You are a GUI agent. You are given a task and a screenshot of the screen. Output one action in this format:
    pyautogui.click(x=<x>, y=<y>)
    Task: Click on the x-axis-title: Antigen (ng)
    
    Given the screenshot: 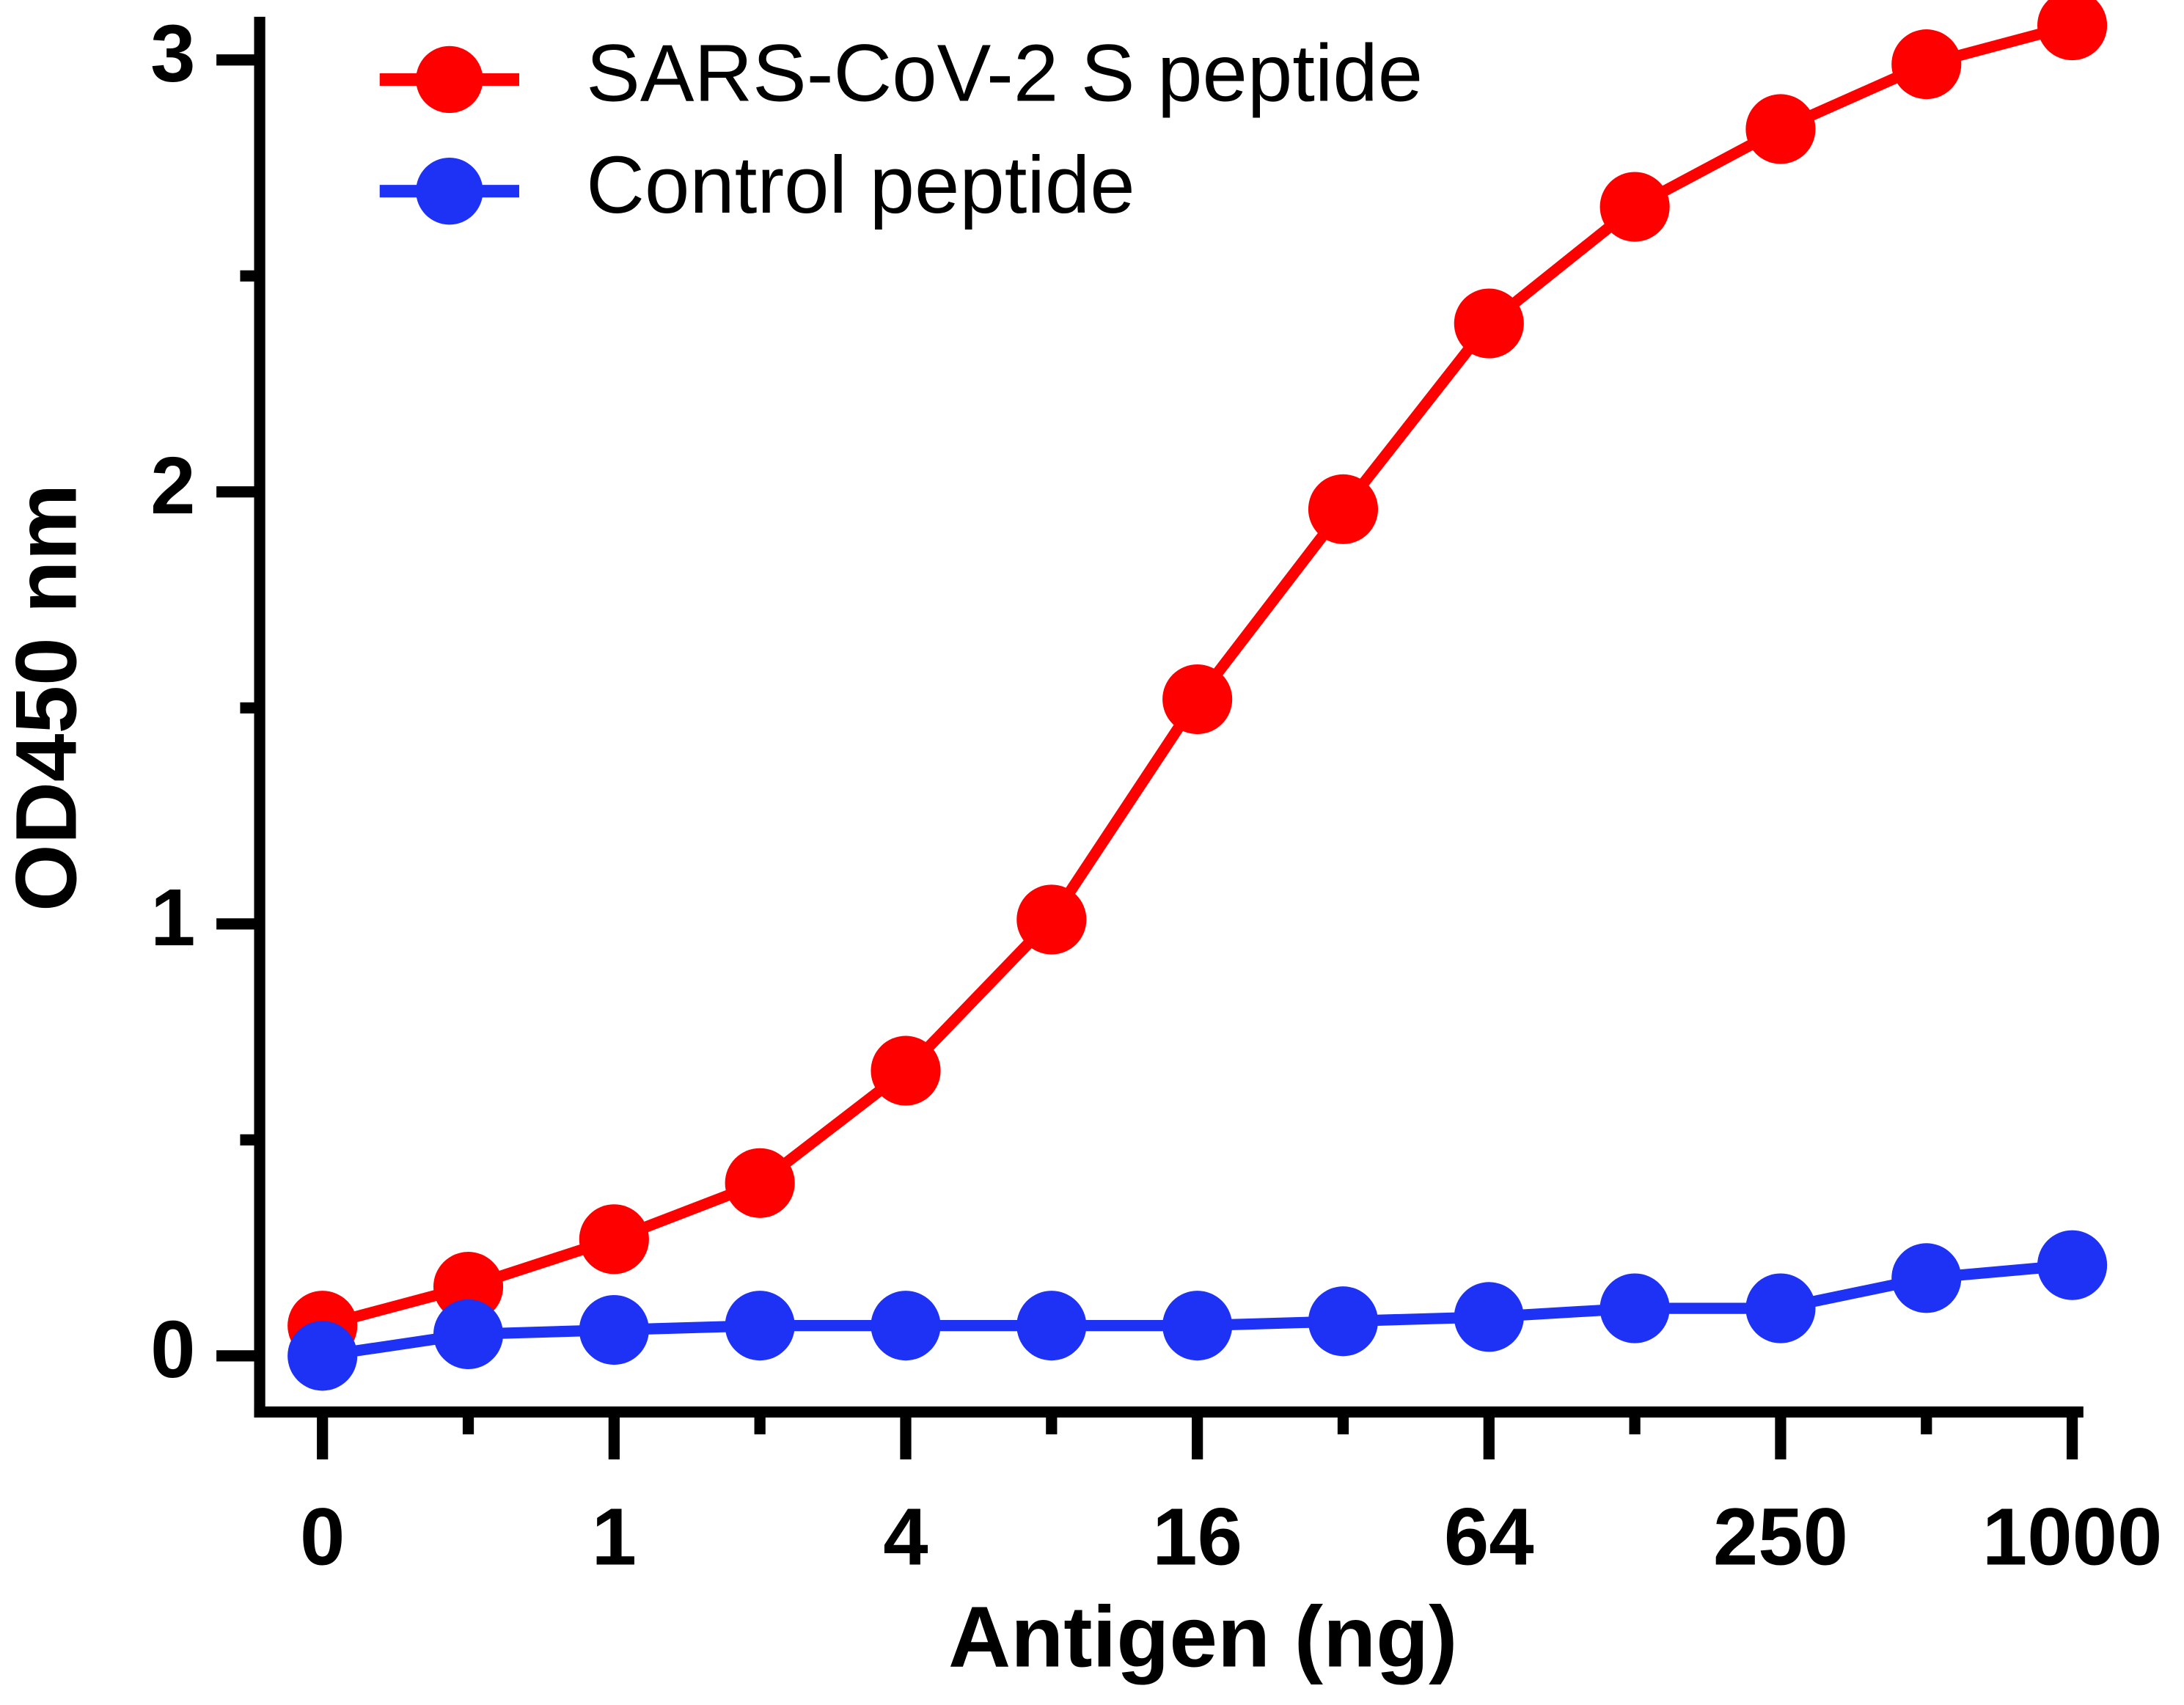 What is the action you would take?
    pyautogui.click(x=1202, y=1636)
    